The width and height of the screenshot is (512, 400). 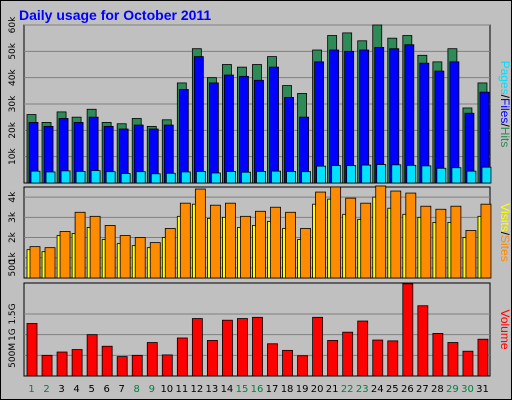 What do you see at coordinates (13, 77) in the screenshot?
I see `y-tick-label: 40k` at bounding box center [13, 77].